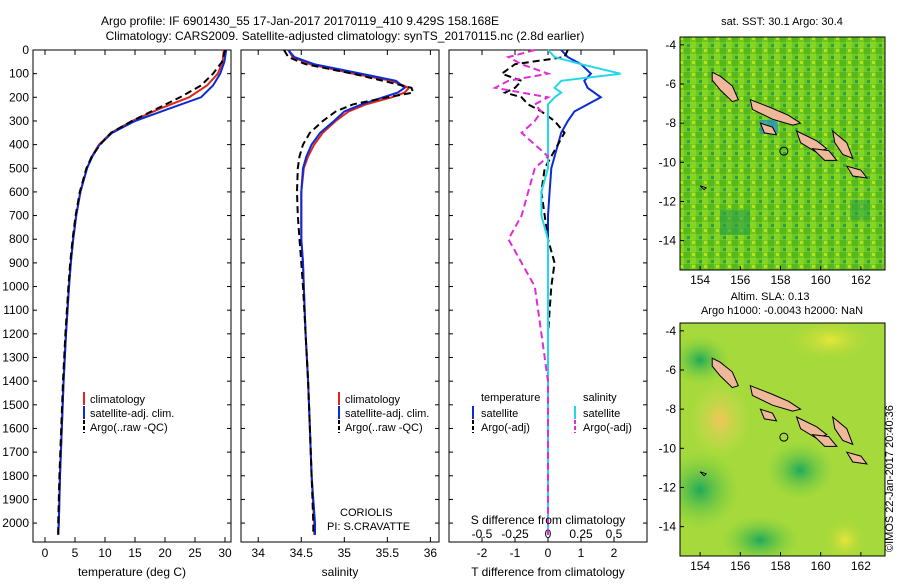  Describe the element at coordinates (614, 534) in the screenshot. I see `s-tick-label: 0.5` at that location.